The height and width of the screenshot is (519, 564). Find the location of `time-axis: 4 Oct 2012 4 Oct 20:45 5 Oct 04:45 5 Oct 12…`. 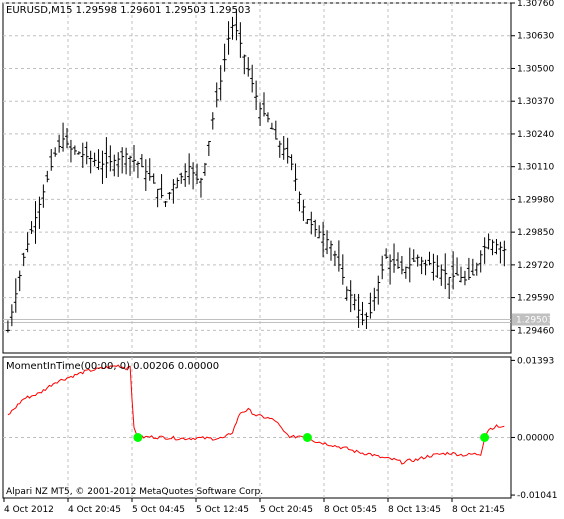

time-axis: 4 Oct 2012 4 Oct 20:45 5 Oct 04:45 5 Oct 12… is located at coordinates (254, 506).